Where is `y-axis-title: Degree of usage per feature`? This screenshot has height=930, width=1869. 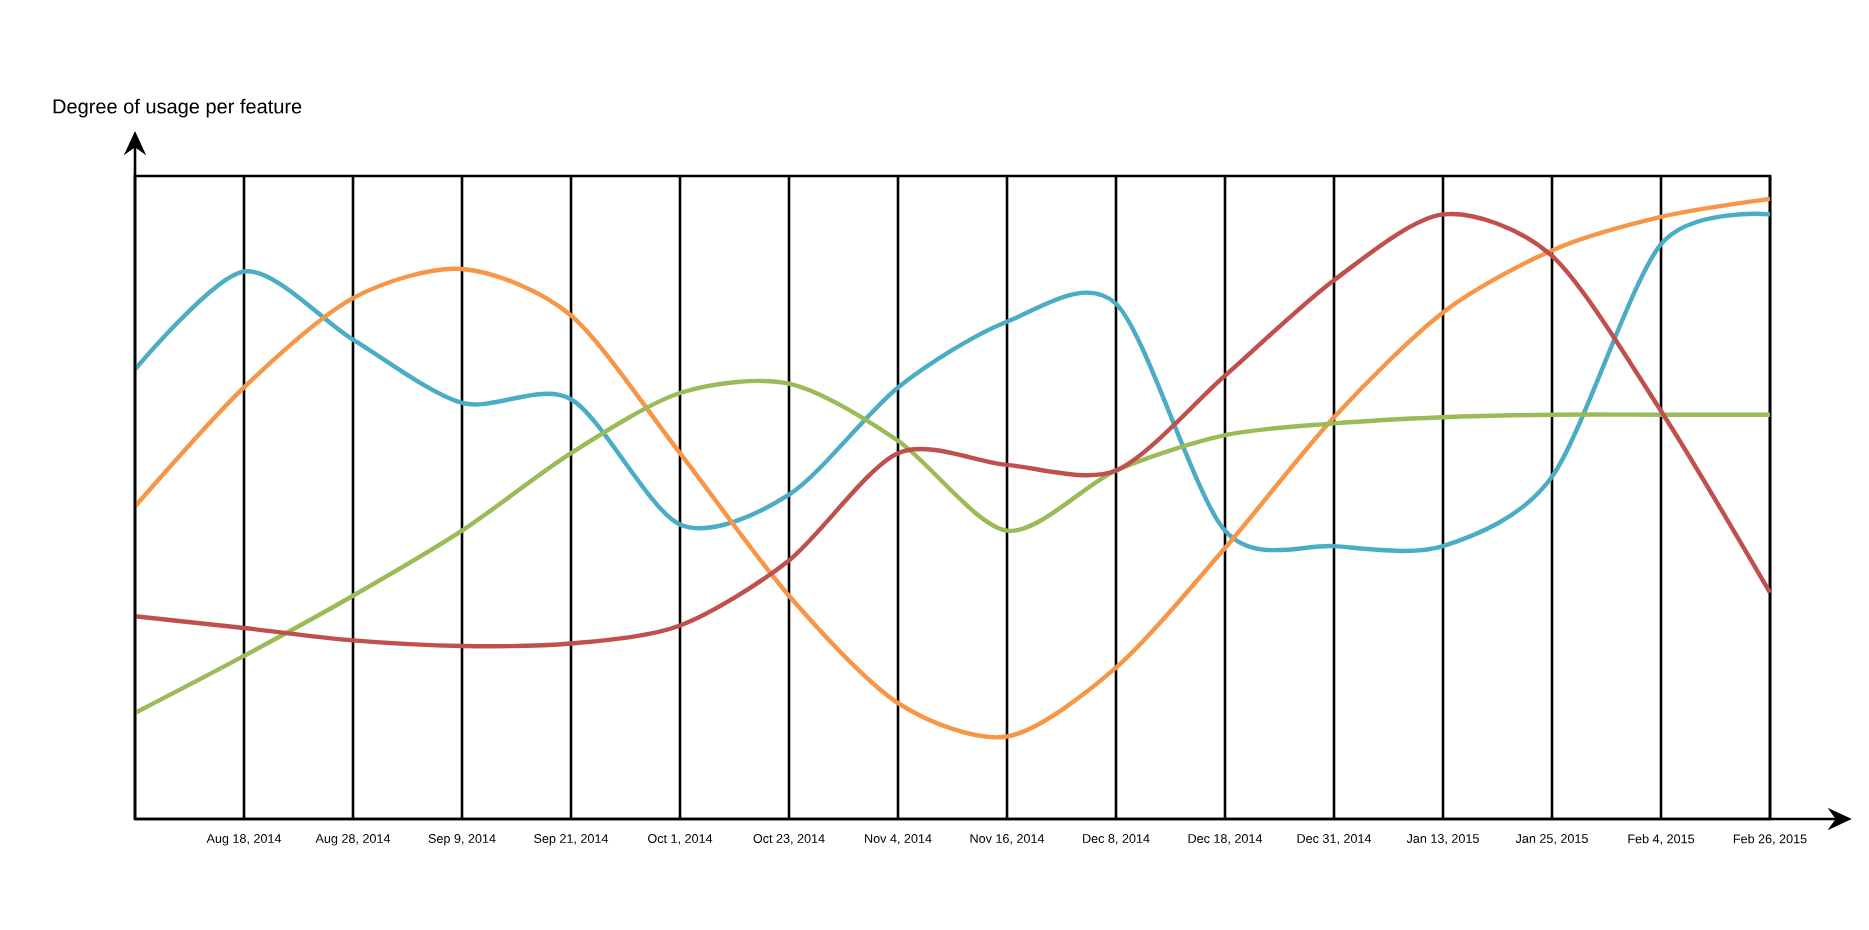
y-axis-title: Degree of usage per feature is located at coordinates (177, 108).